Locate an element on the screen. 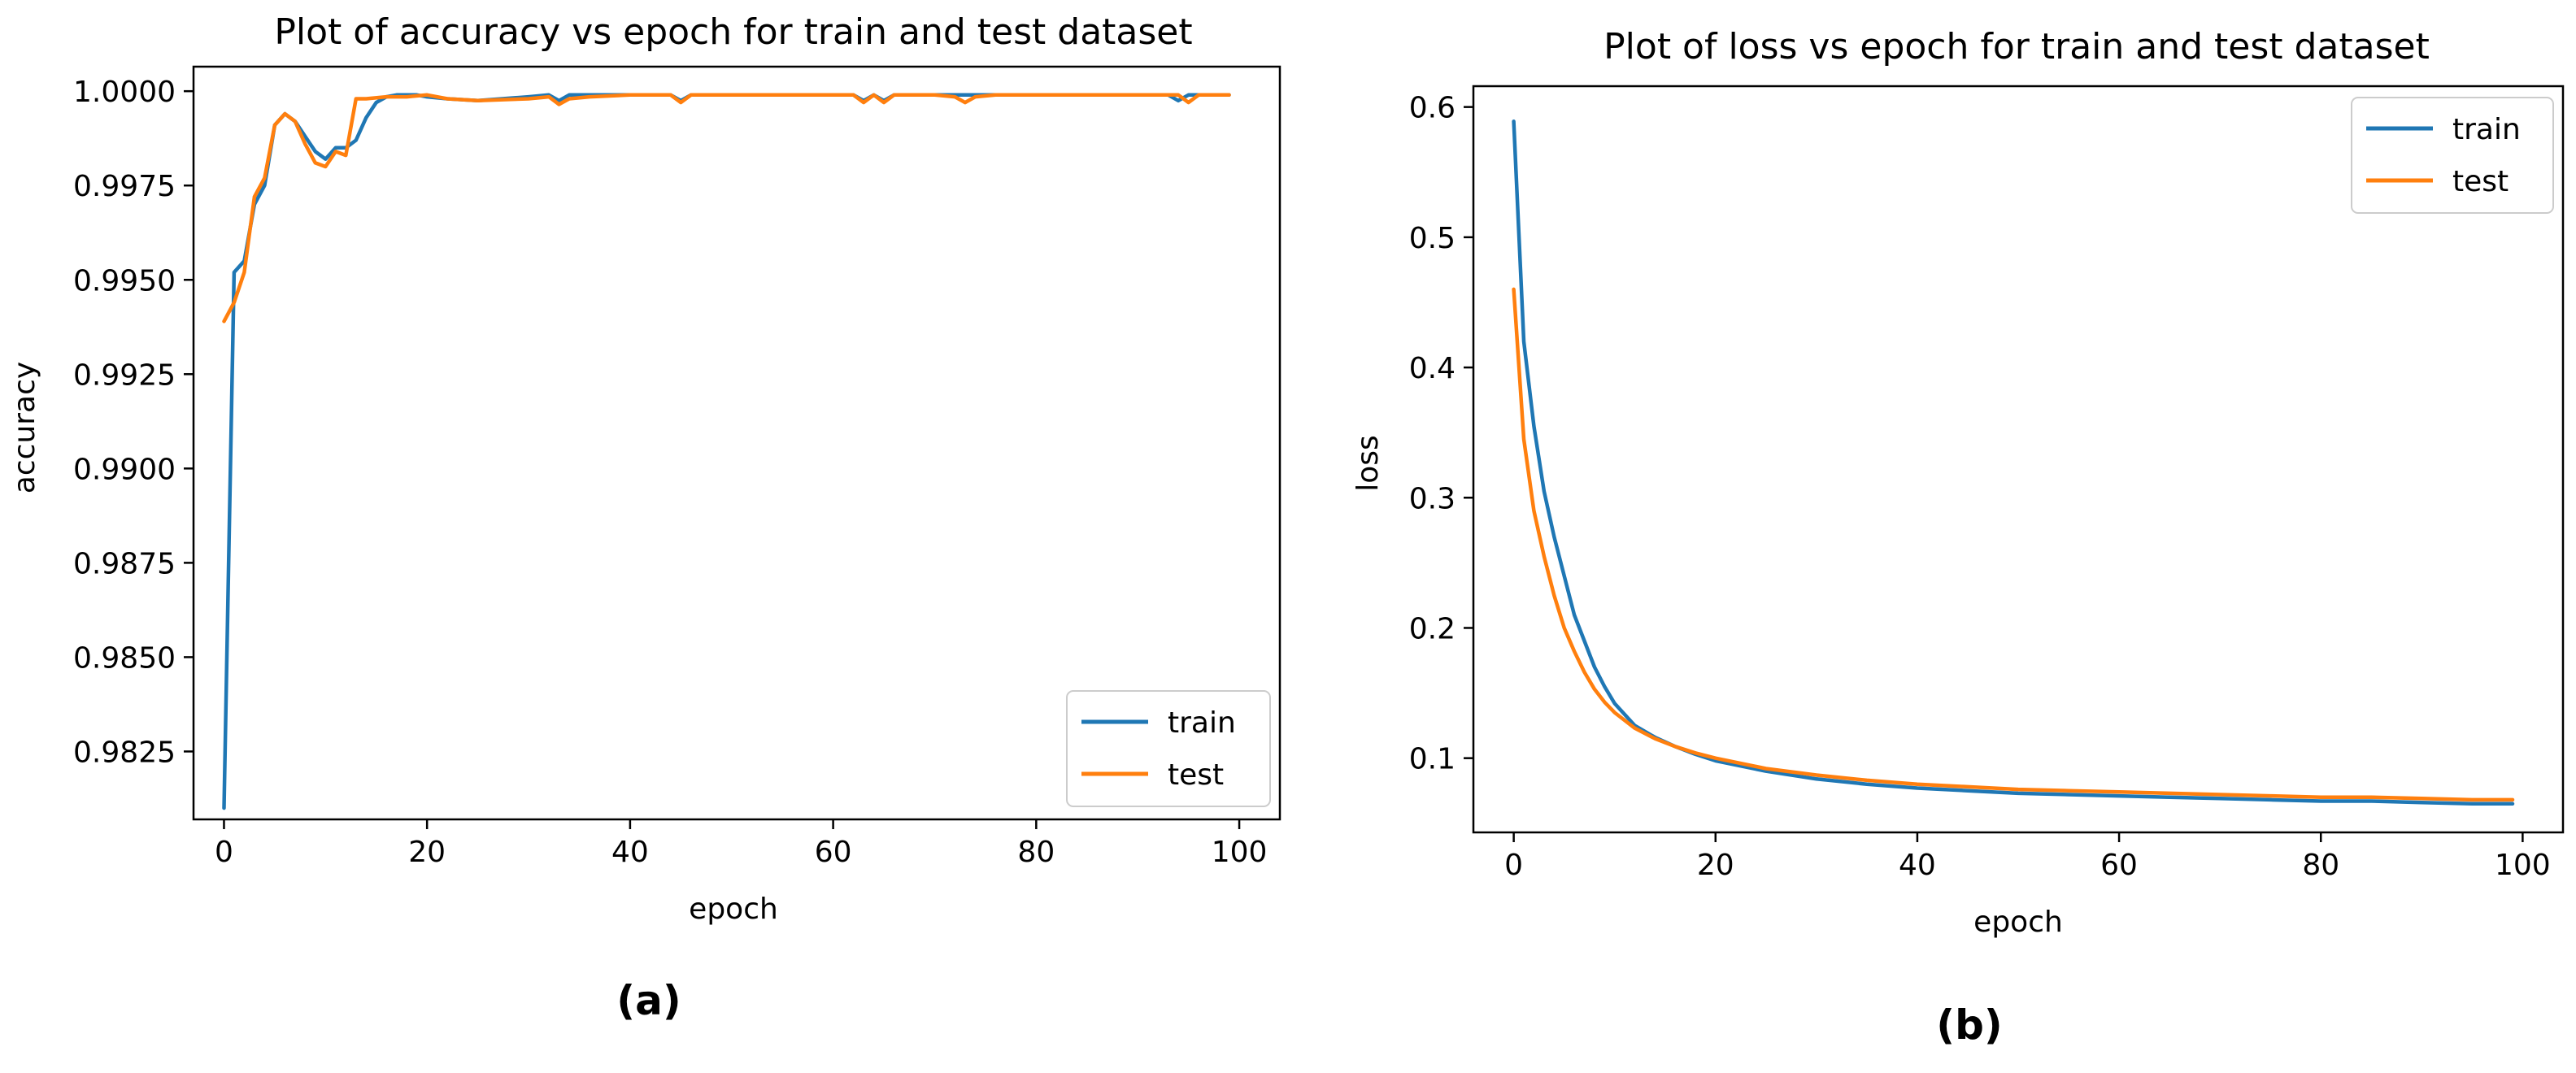  accuracy-chart-ytick-label: 0.9825 is located at coordinates (124, 752).